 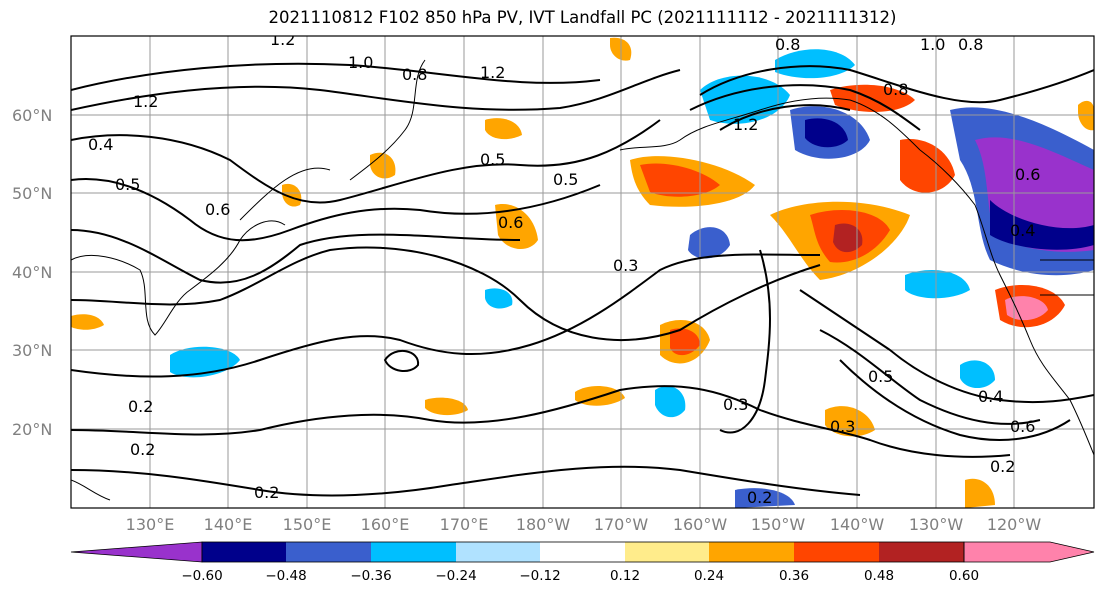 What do you see at coordinates (621, 524) in the screenshot?
I see `lon-label: 170°W` at bounding box center [621, 524].